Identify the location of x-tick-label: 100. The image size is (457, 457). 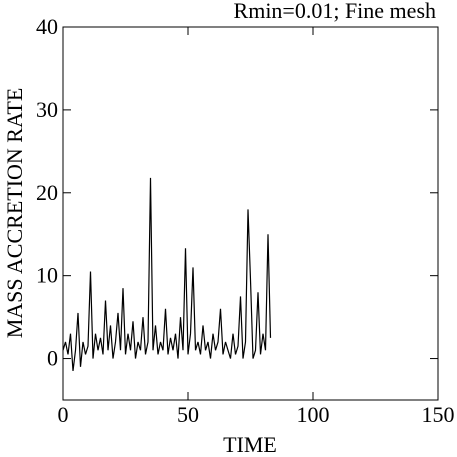
(313, 414).